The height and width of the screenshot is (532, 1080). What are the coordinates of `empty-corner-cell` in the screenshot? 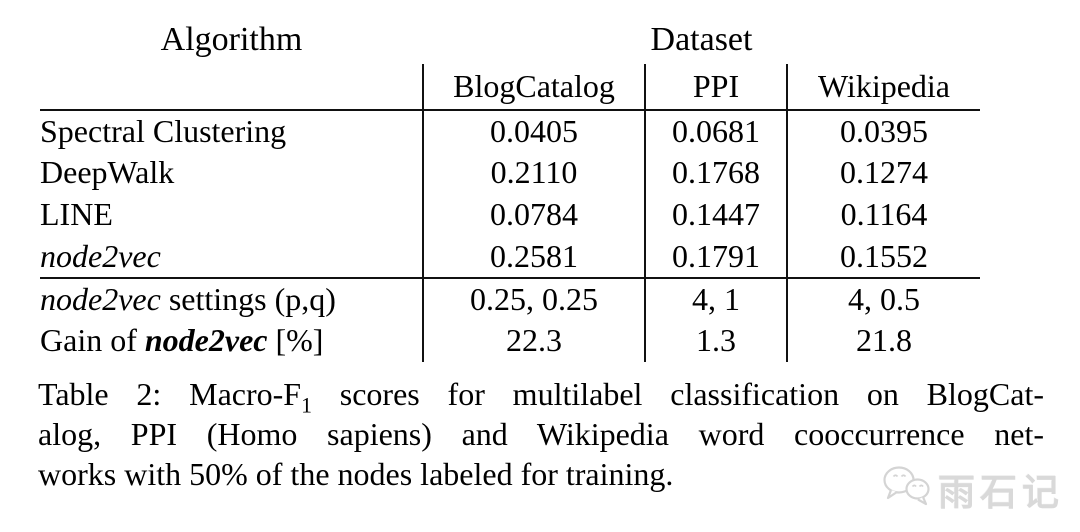 It's located at (231, 87).